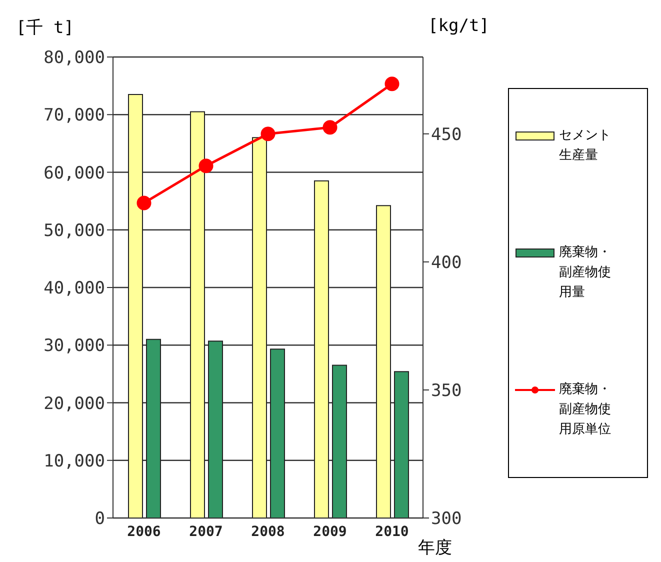 The width and height of the screenshot is (661, 562). Describe the element at coordinates (74, 58) in the screenshot. I see `y-tick-label: 80,000` at that location.